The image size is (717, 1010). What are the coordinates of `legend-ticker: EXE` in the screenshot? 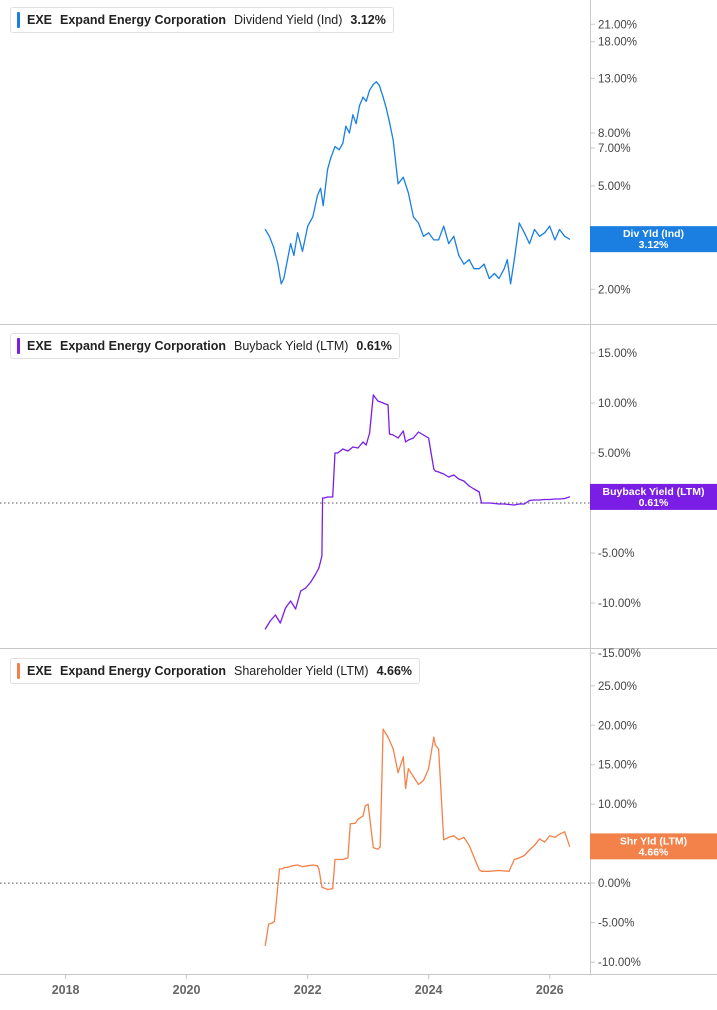 It's located at (40, 346).